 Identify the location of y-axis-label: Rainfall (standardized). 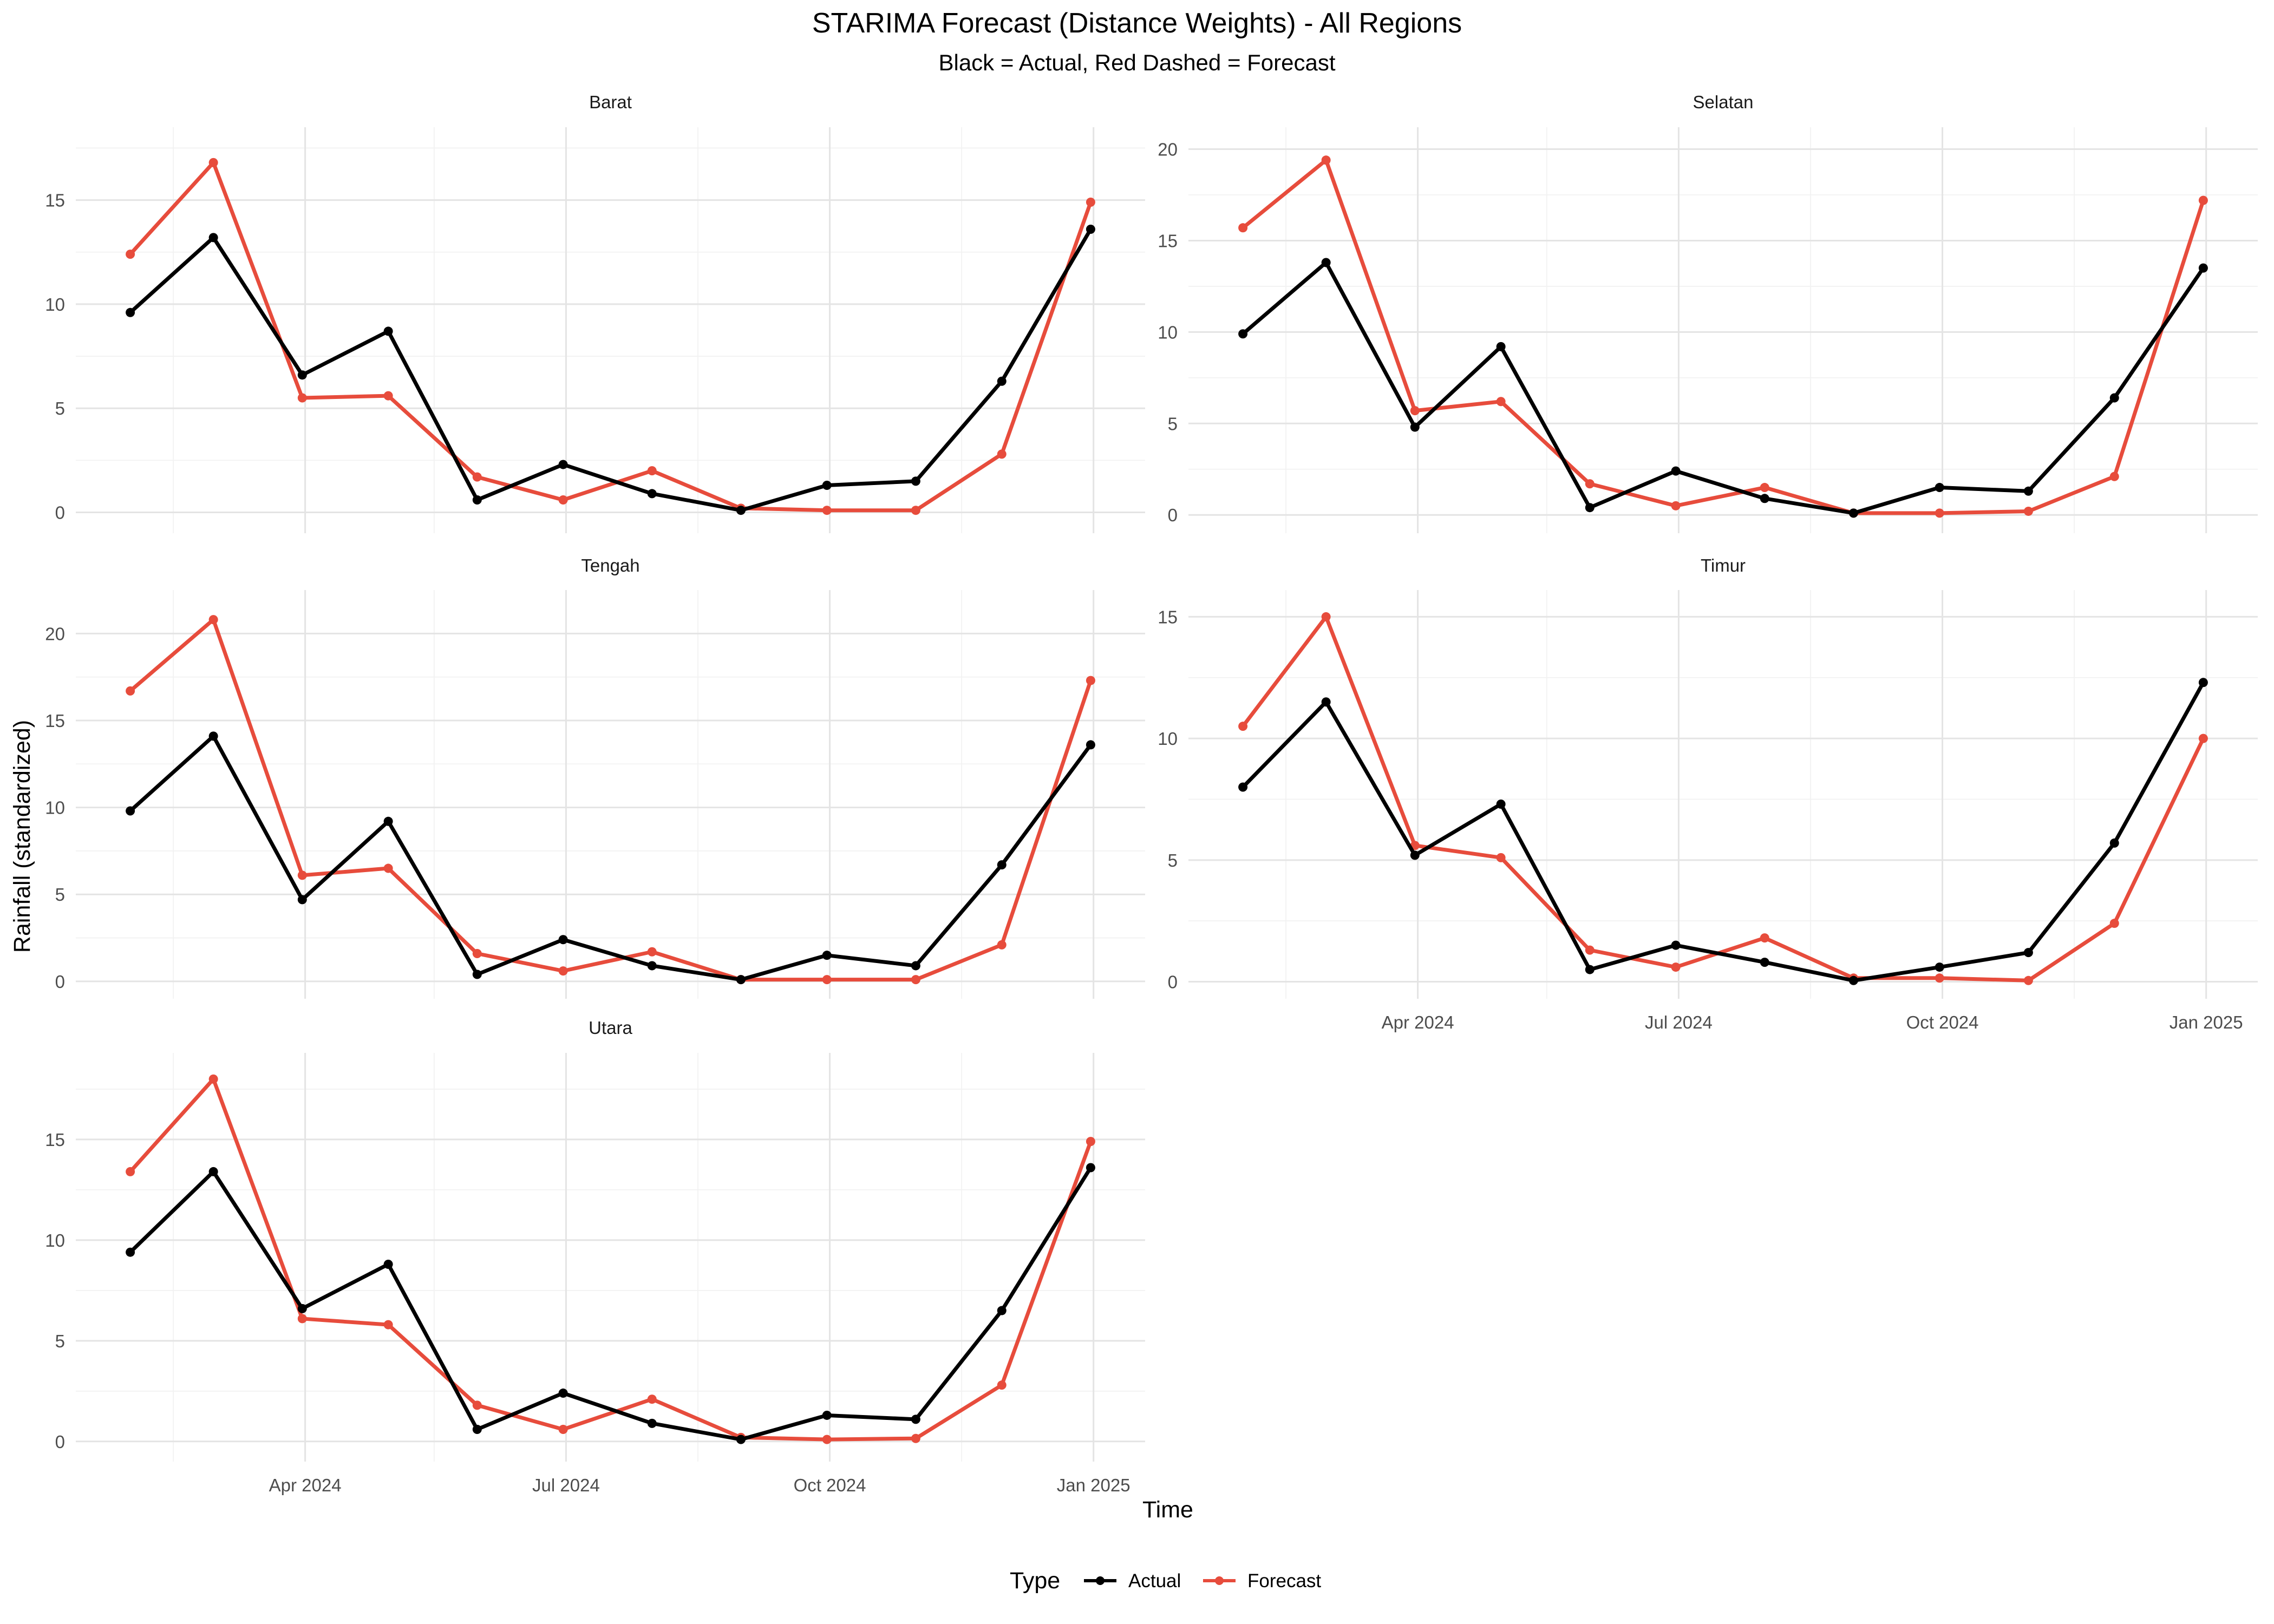
(22, 837).